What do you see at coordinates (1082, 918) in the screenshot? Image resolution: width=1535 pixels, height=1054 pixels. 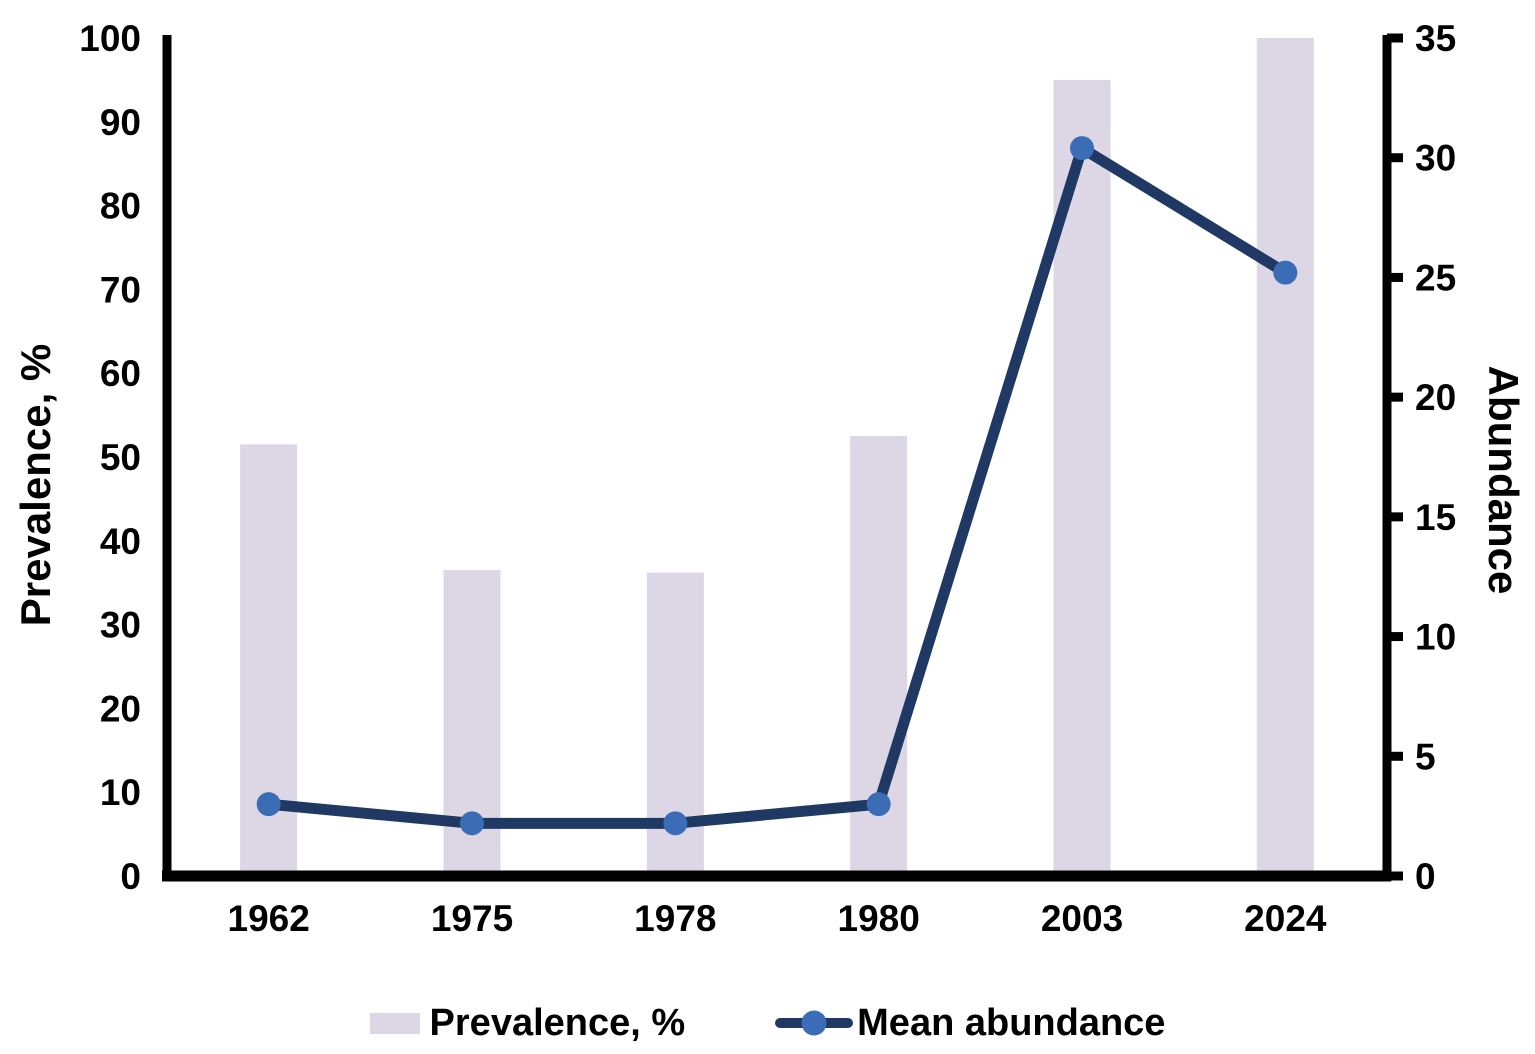 I see `x-tick-label: 2003` at bounding box center [1082, 918].